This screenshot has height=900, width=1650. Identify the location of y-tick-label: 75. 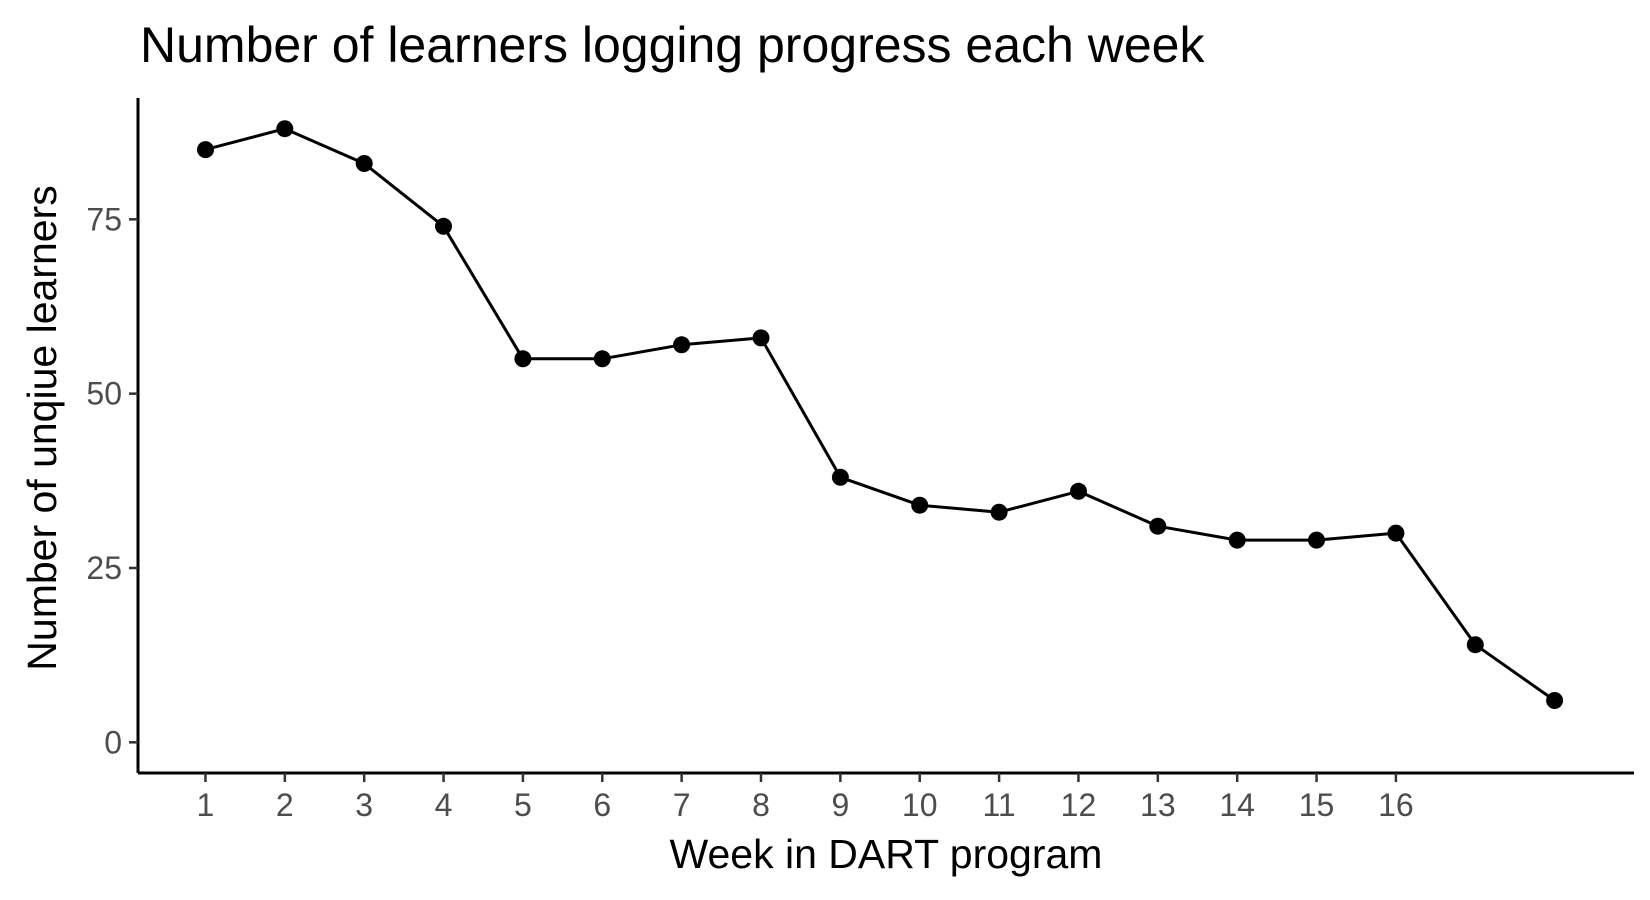
(104, 219).